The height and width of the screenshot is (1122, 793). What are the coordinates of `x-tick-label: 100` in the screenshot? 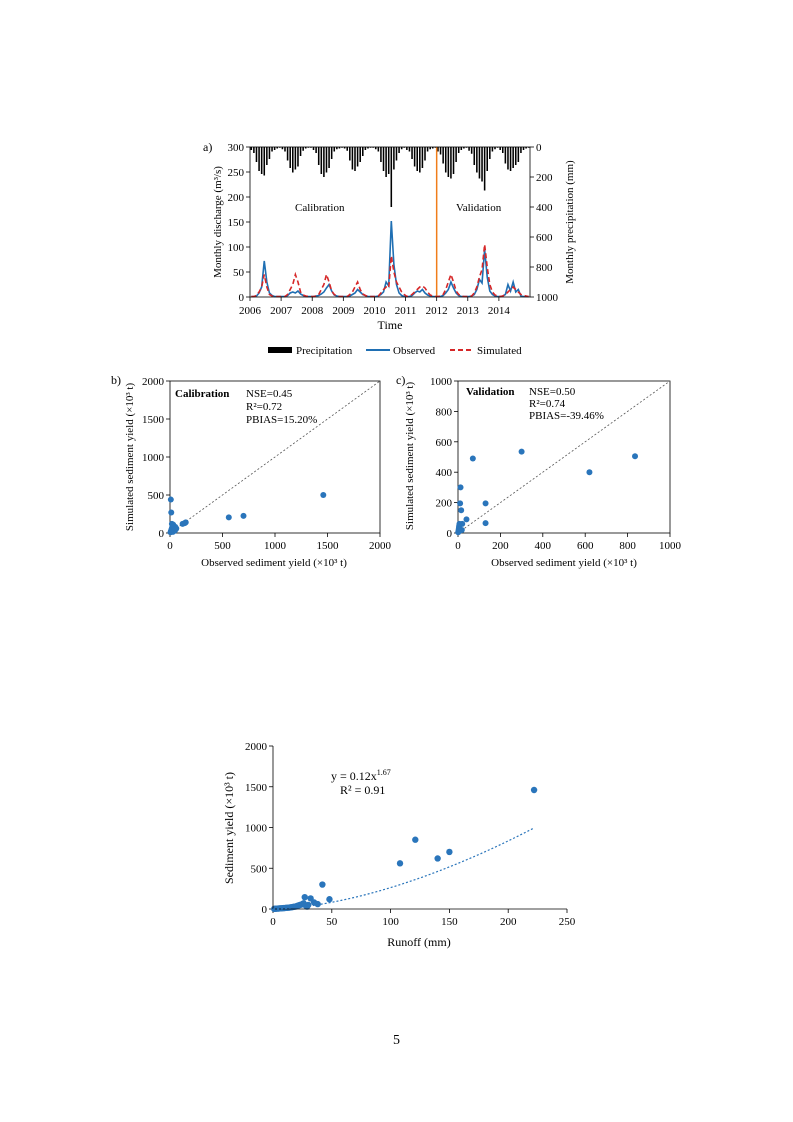 It's located at (390, 922).